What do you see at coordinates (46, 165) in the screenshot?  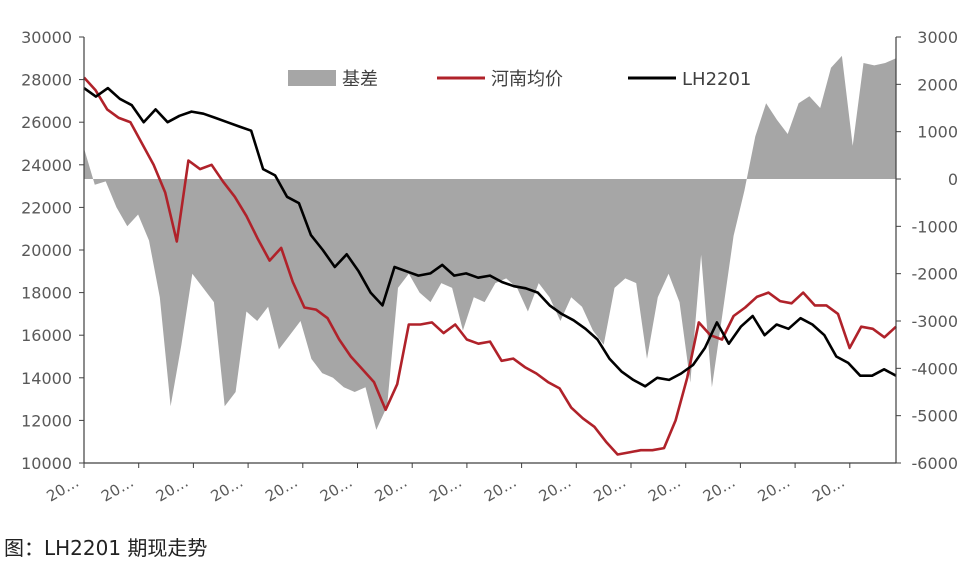 I see `y-left-tick-label: 24000` at bounding box center [46, 165].